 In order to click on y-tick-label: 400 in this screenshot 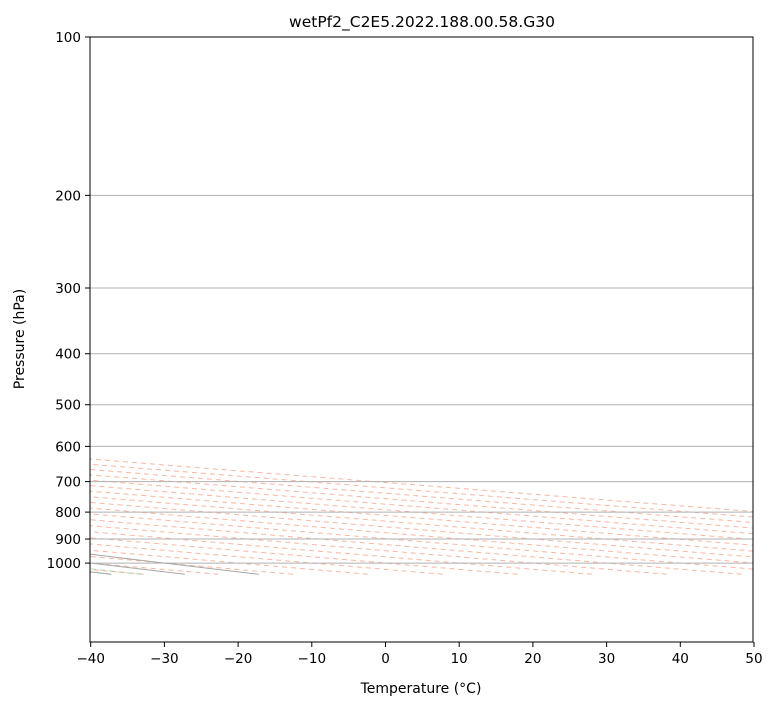, I will do `click(68, 355)`.